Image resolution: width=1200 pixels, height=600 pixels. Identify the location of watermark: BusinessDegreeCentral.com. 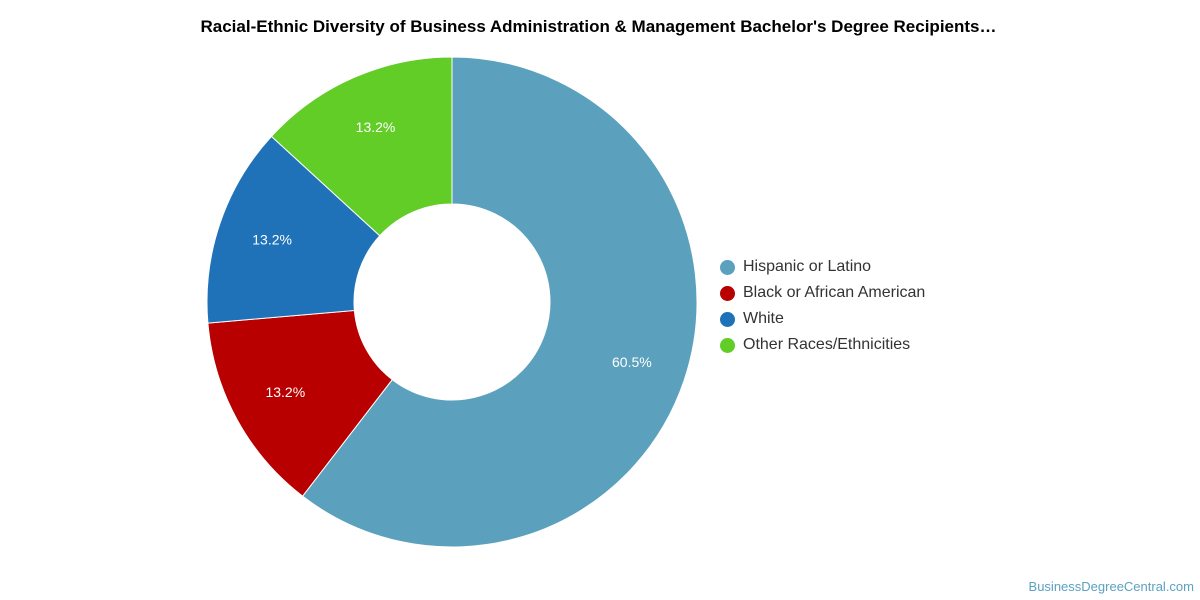
(1111, 586).